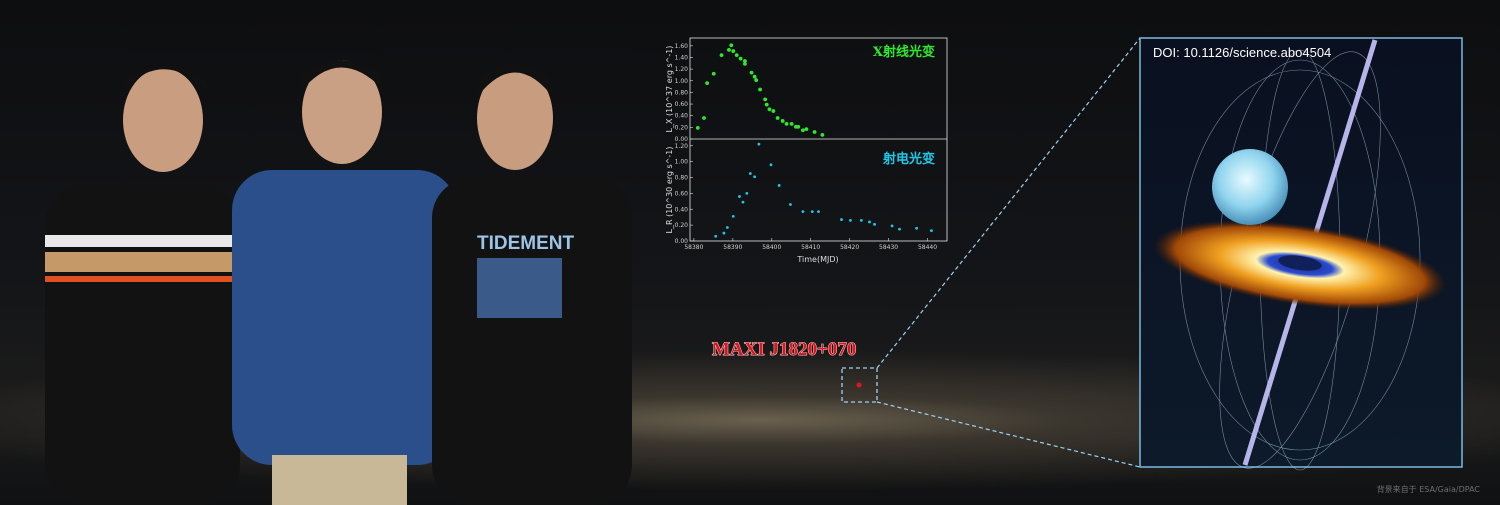  Describe the element at coordinates (1250, 187) in the screenshot. I see `companion-star` at that location.